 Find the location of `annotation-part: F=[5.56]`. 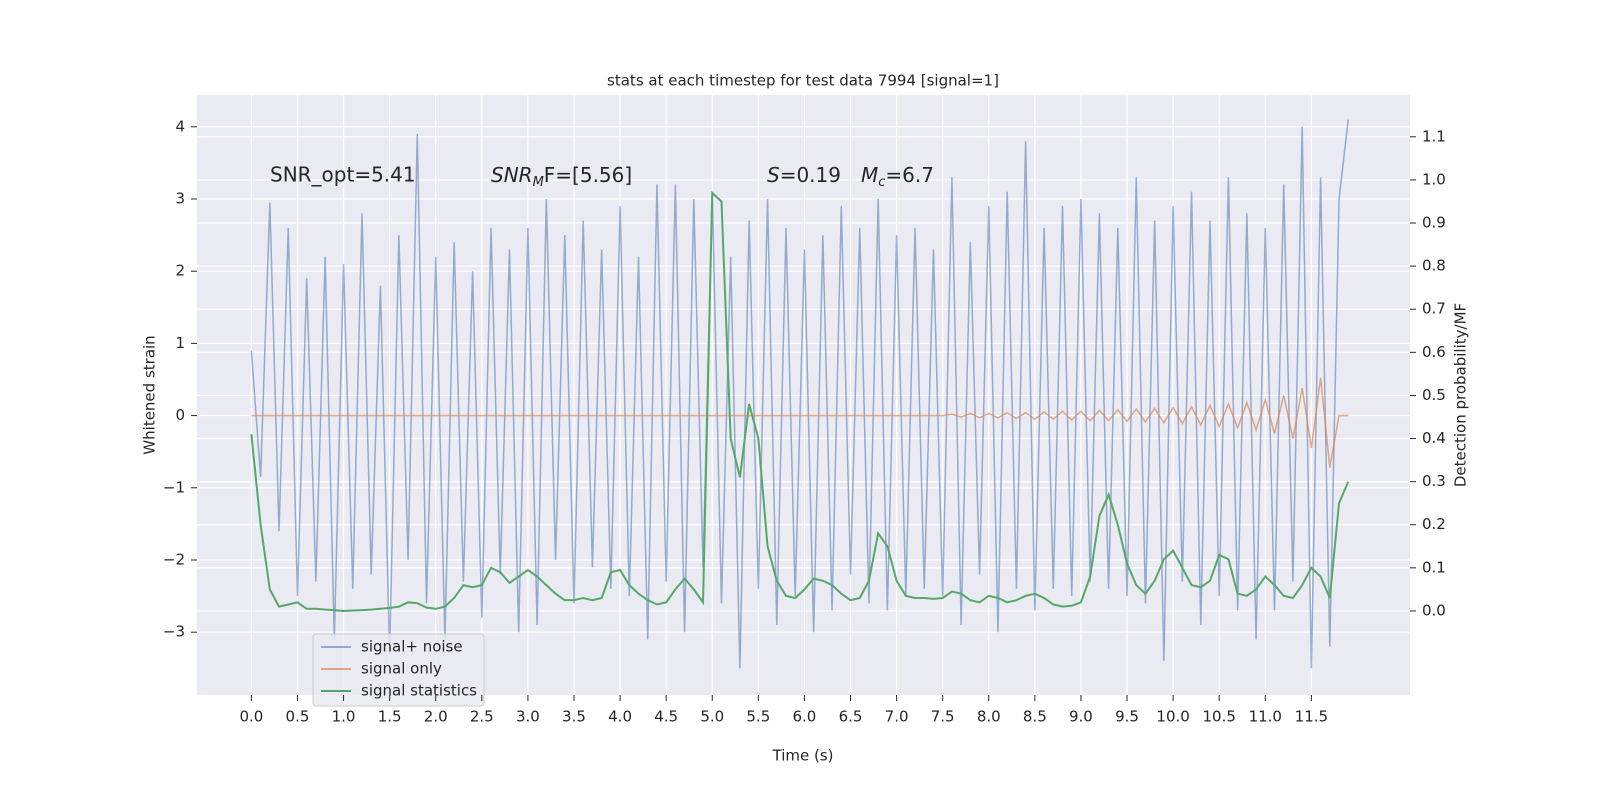

annotation-part: F=[5.56] is located at coordinates (588, 175).